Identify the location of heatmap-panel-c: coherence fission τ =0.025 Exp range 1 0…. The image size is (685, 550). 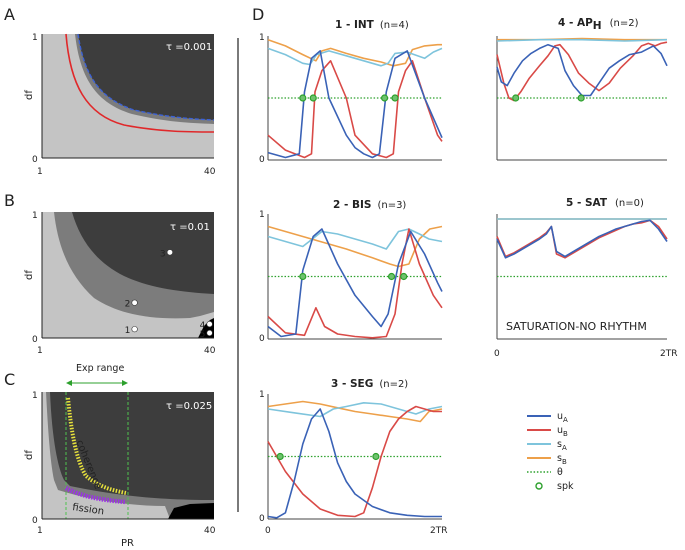
(120, 456).